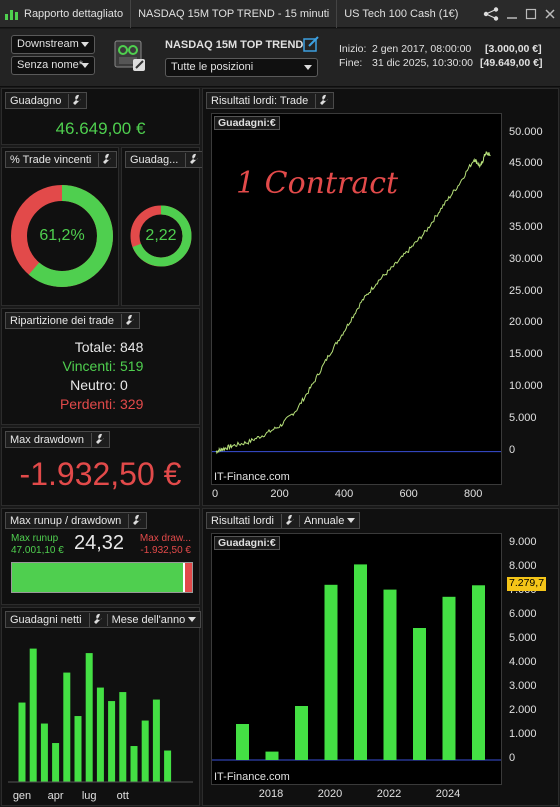  What do you see at coordinates (57, 439) in the screenshot?
I see `max-drawdown-title: Max drawdown` at bounding box center [57, 439].